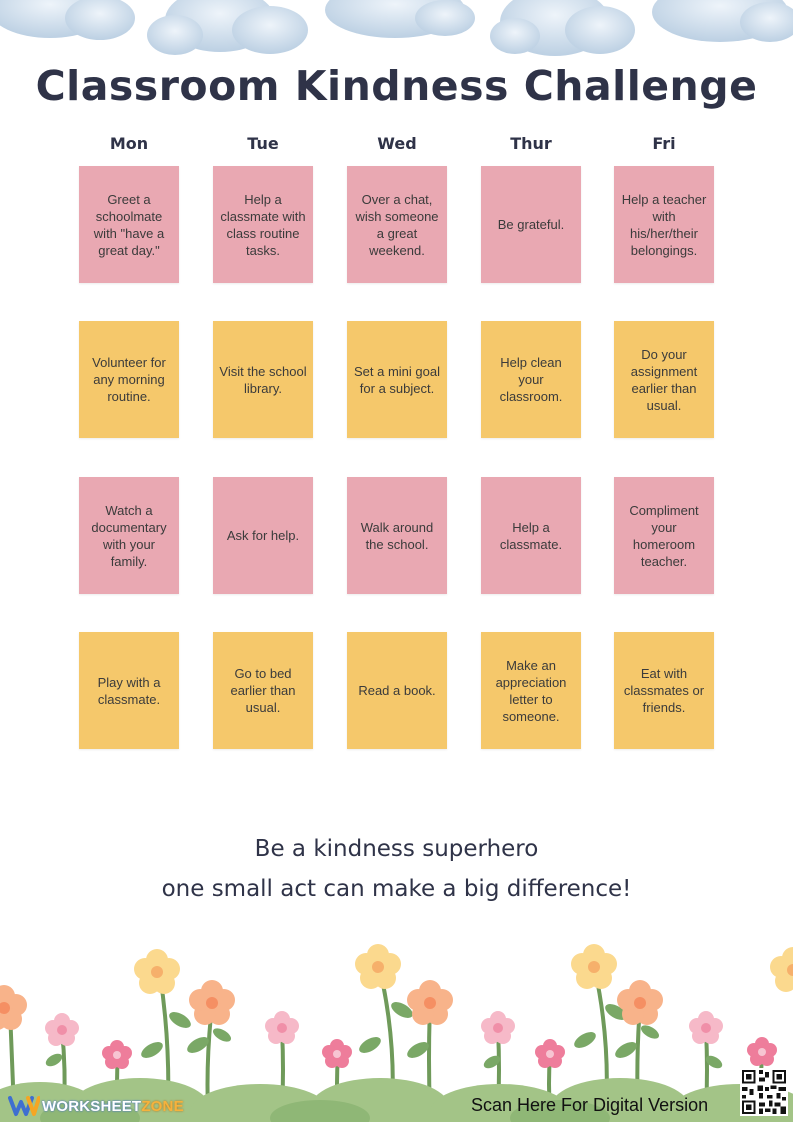  Describe the element at coordinates (664, 143) in the screenshot. I see `day-header-fri: Fri` at that location.